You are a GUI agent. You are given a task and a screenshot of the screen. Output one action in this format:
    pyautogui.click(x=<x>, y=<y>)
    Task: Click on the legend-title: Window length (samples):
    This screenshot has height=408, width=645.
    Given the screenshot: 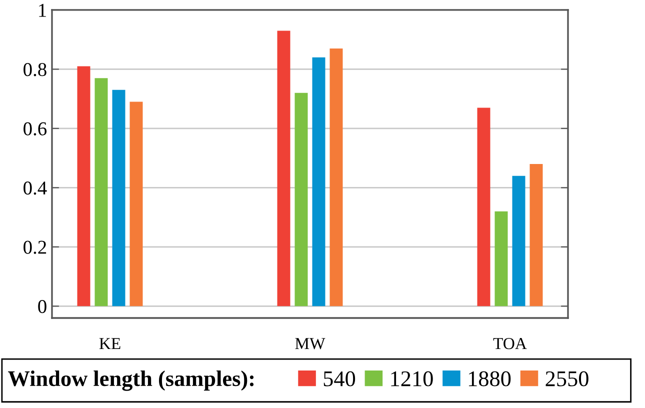 What is the action you would take?
    pyautogui.click(x=131, y=380)
    